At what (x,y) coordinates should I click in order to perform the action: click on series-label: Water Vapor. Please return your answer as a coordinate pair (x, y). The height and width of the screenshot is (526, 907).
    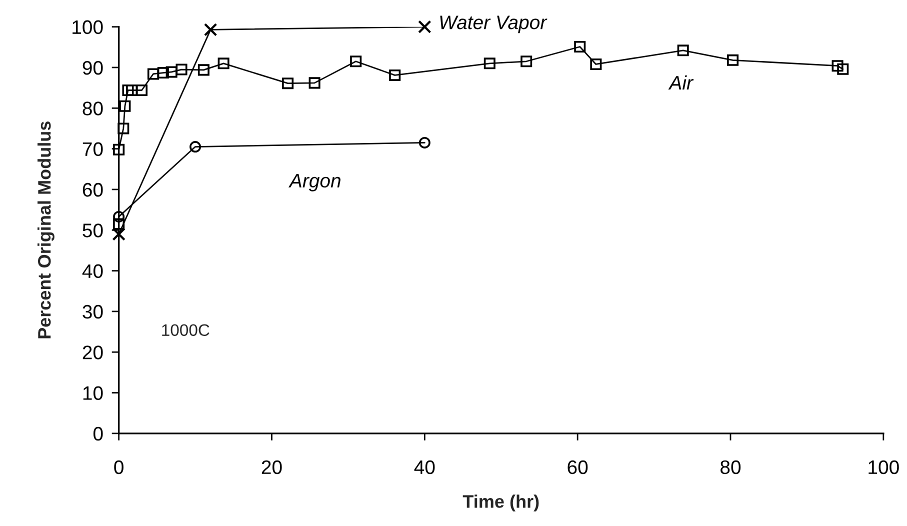
    Looking at the image, I should click on (494, 25).